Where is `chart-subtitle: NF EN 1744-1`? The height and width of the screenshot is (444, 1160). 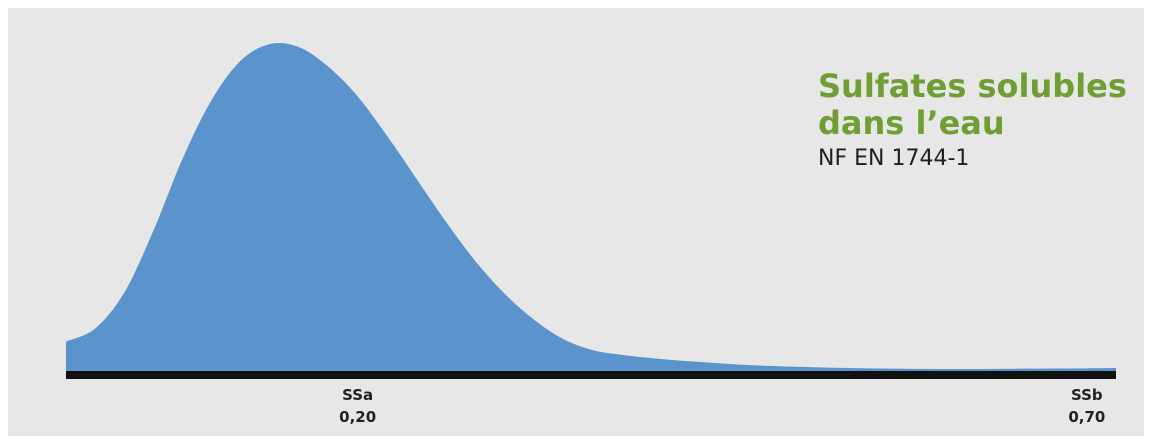 chart-subtitle: NF EN 1744-1 is located at coordinates (894, 158).